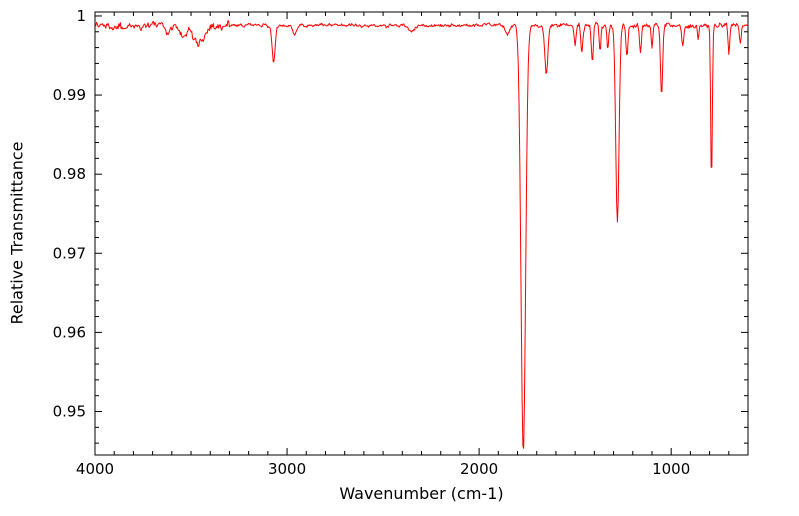 This screenshot has width=799, height=516. Describe the element at coordinates (69, 174) in the screenshot. I see `y-tick-label: 0.98` at that location.